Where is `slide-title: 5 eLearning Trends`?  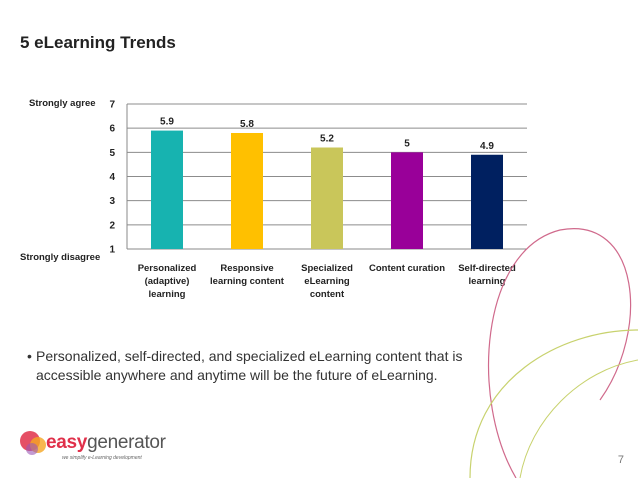 slide-title: 5 eLearning Trends is located at coordinates (98, 42).